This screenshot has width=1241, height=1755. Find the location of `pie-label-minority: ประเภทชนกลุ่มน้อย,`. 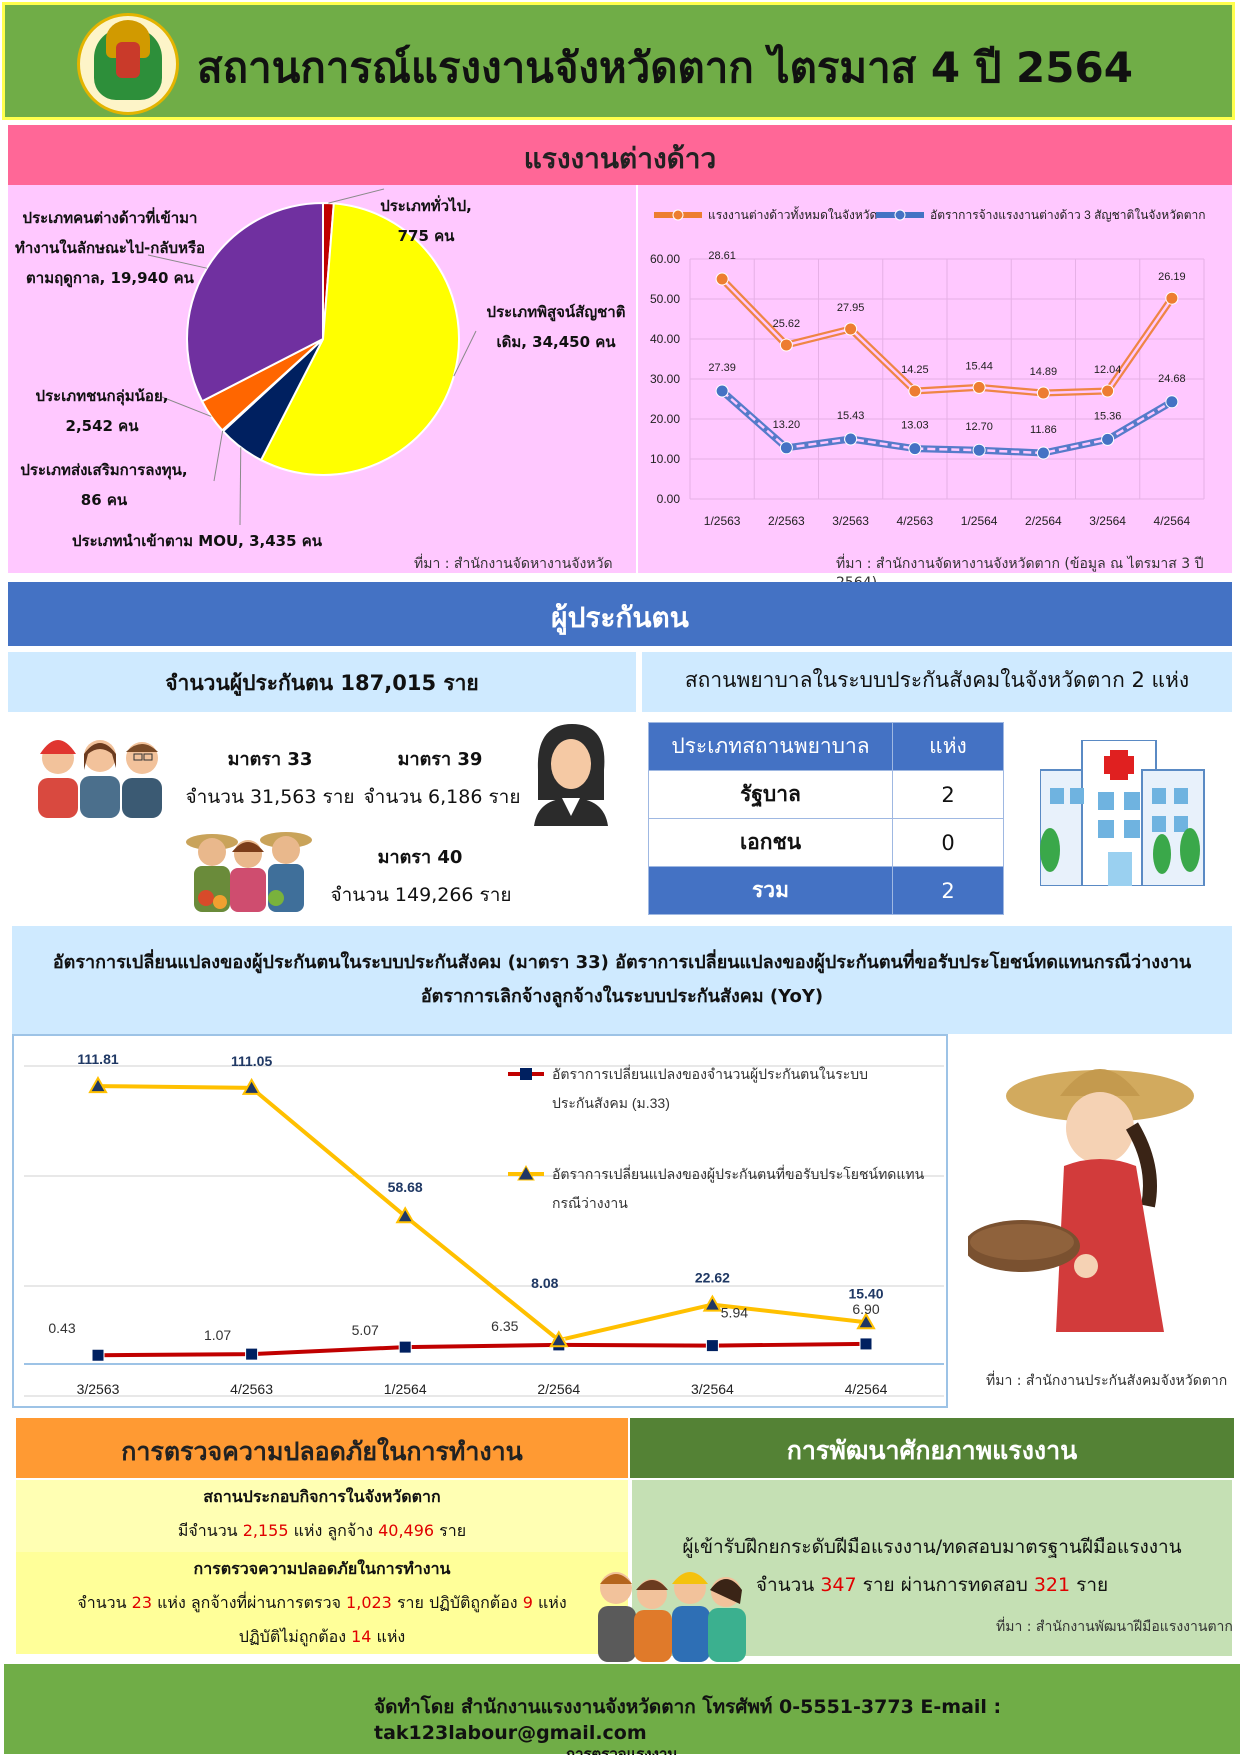

pie-label-minority: ประเภทชนกลุ่มน้อย, is located at coordinates (102, 396).